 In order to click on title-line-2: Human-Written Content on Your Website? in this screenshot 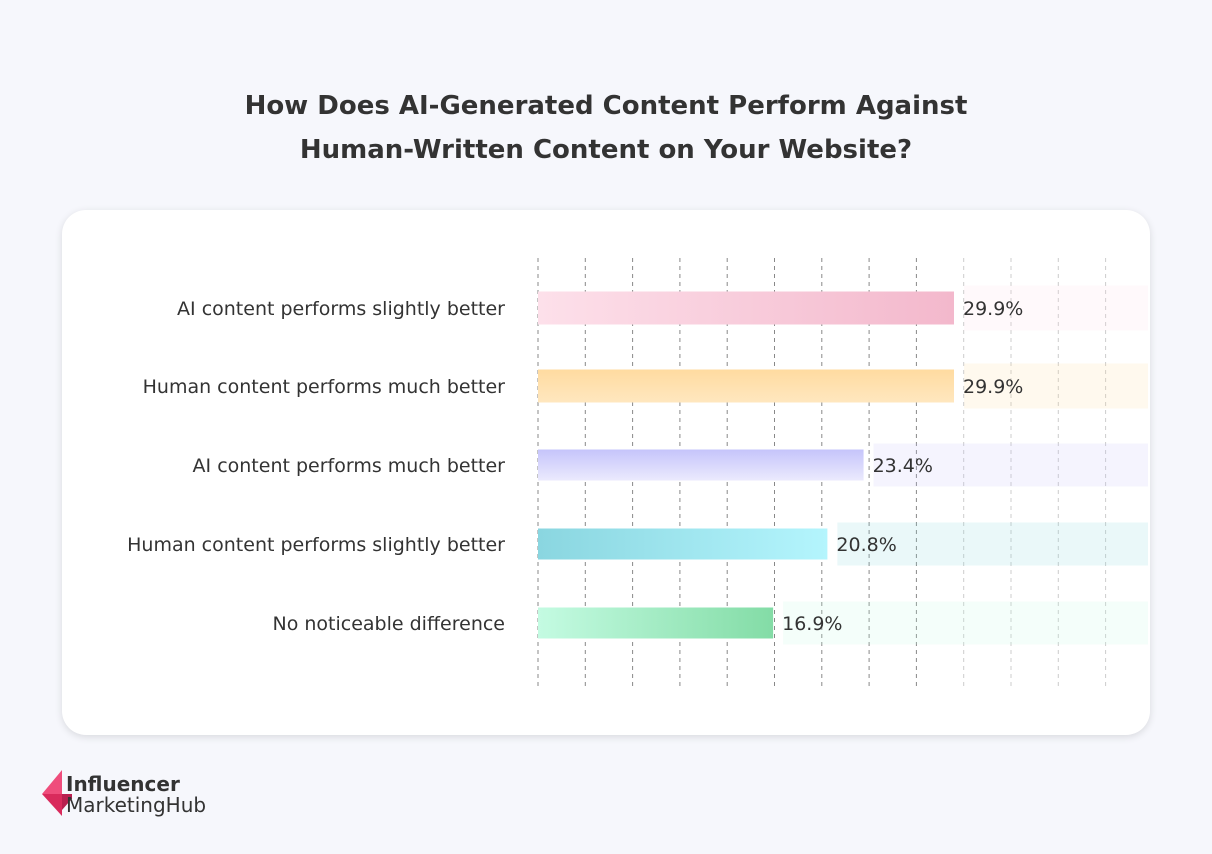, I will do `click(606, 150)`.